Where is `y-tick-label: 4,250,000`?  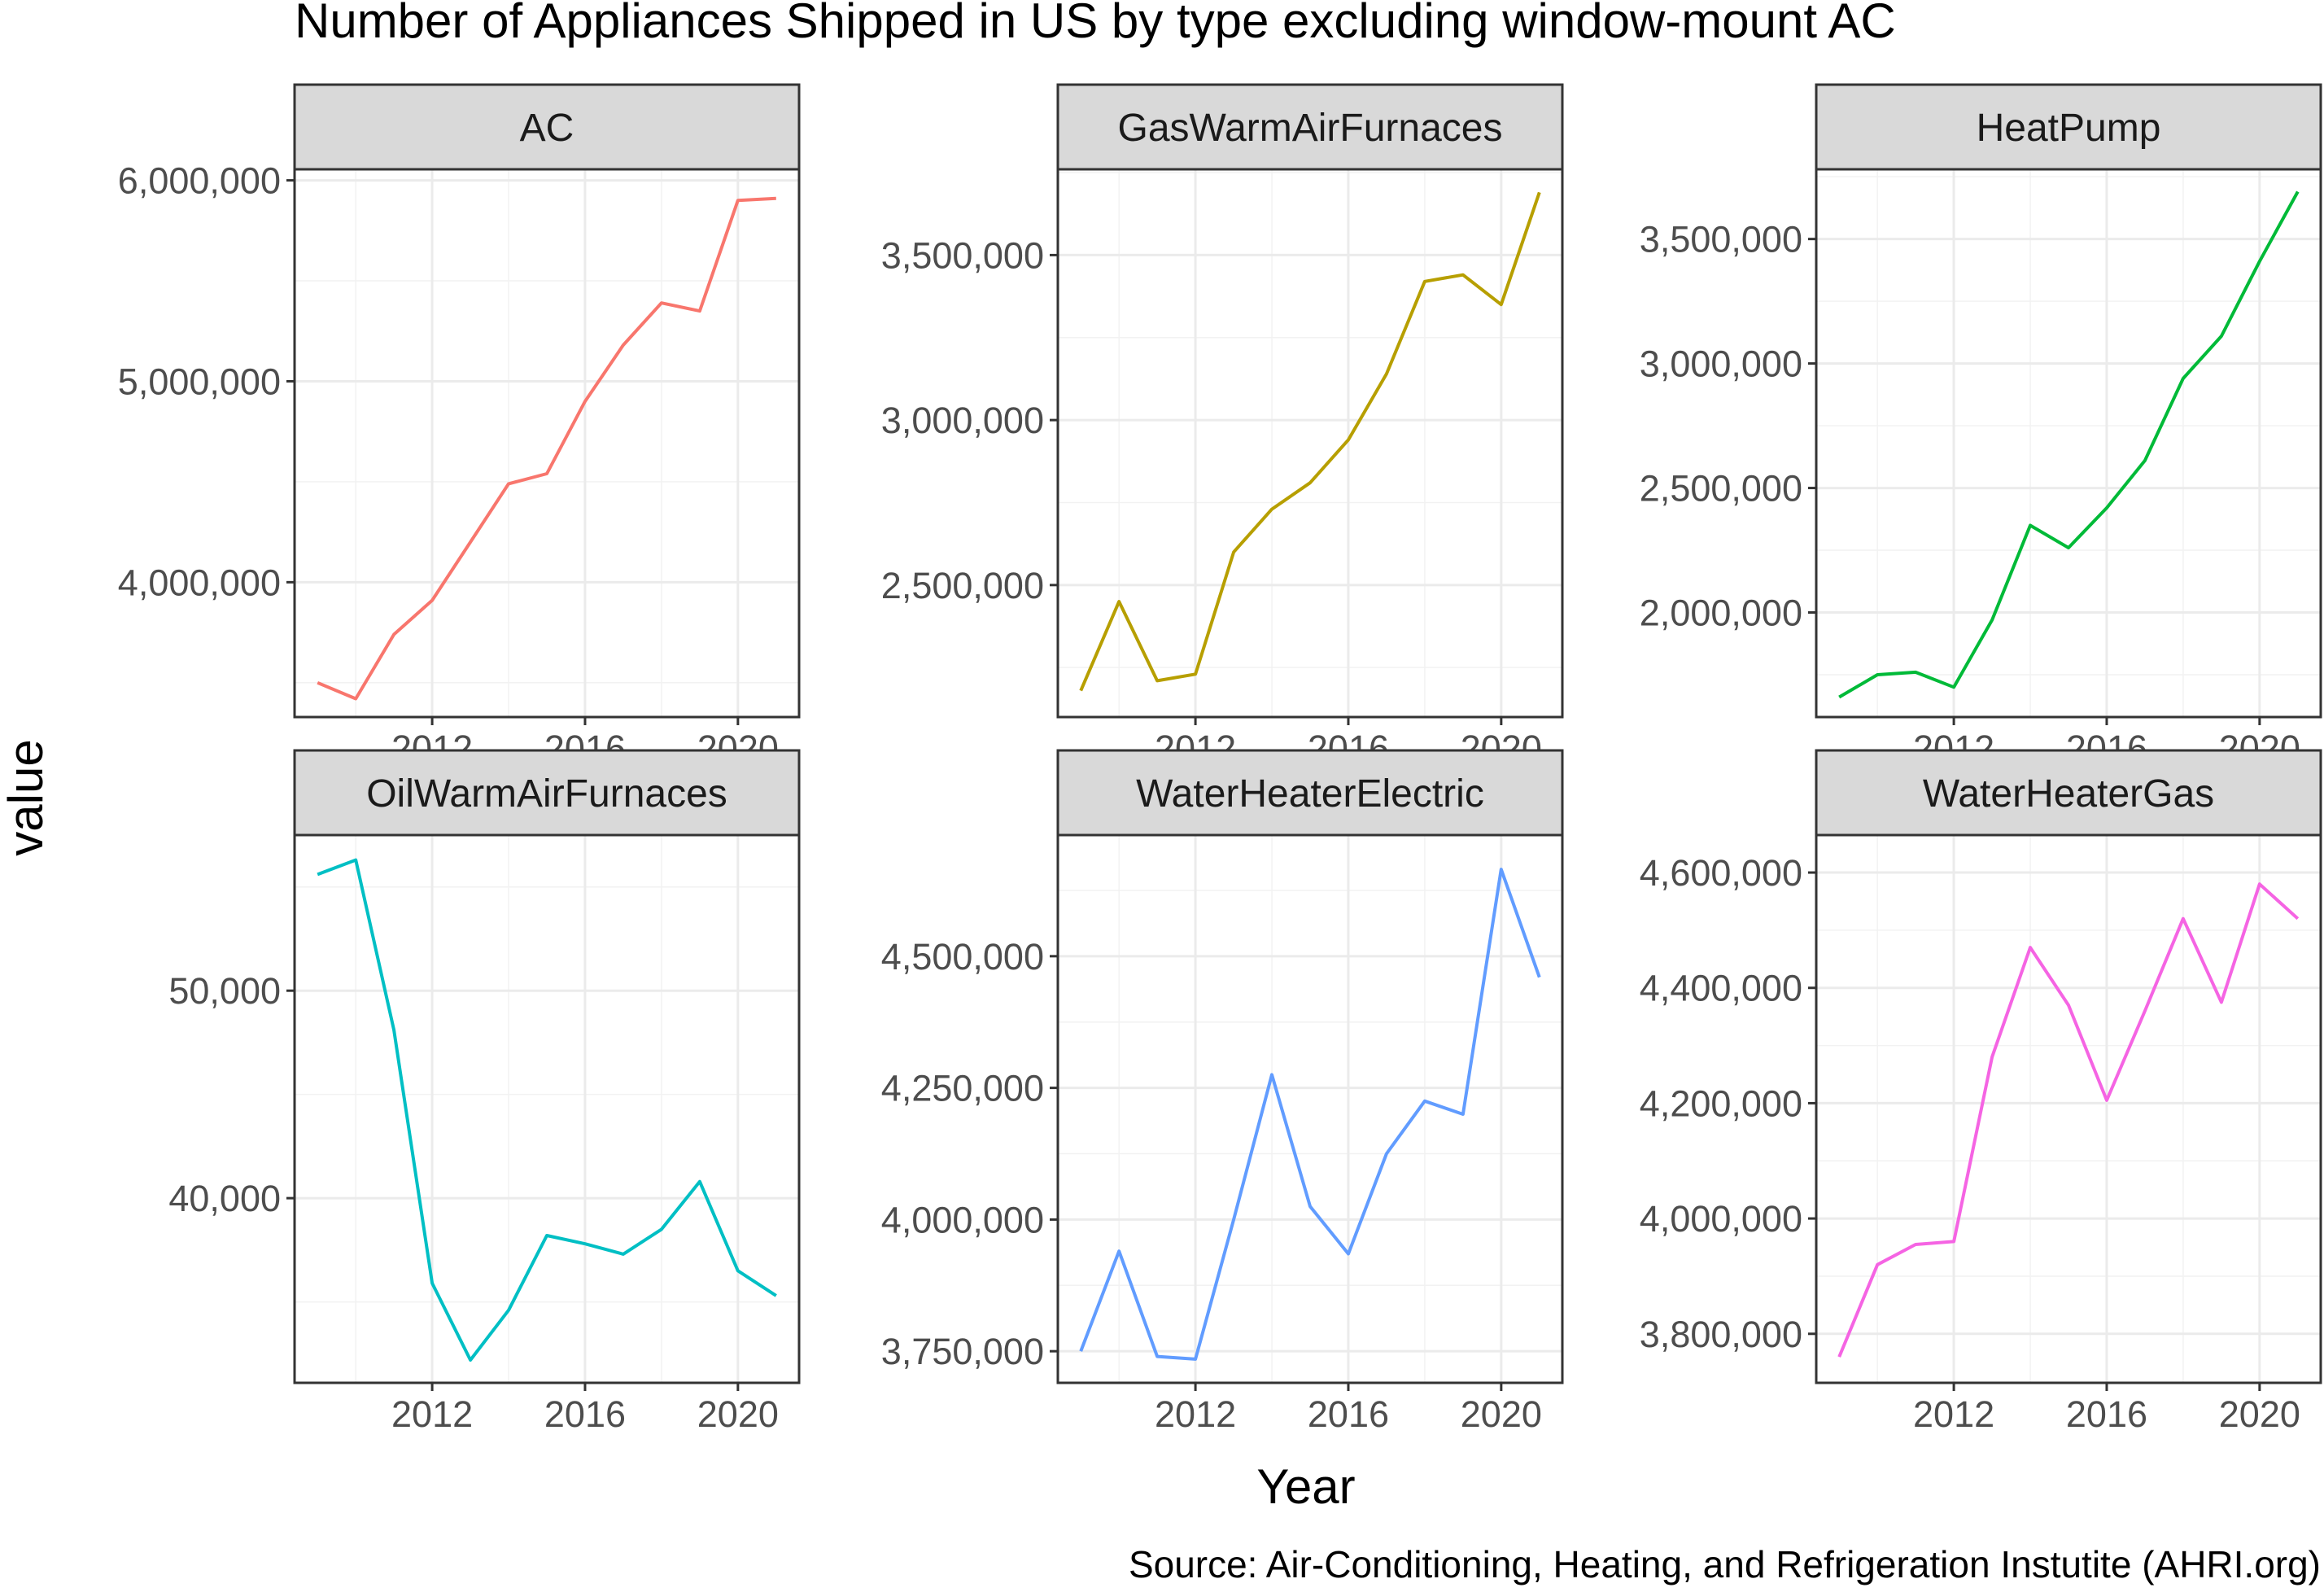 y-tick-label: 4,250,000 is located at coordinates (962, 1088).